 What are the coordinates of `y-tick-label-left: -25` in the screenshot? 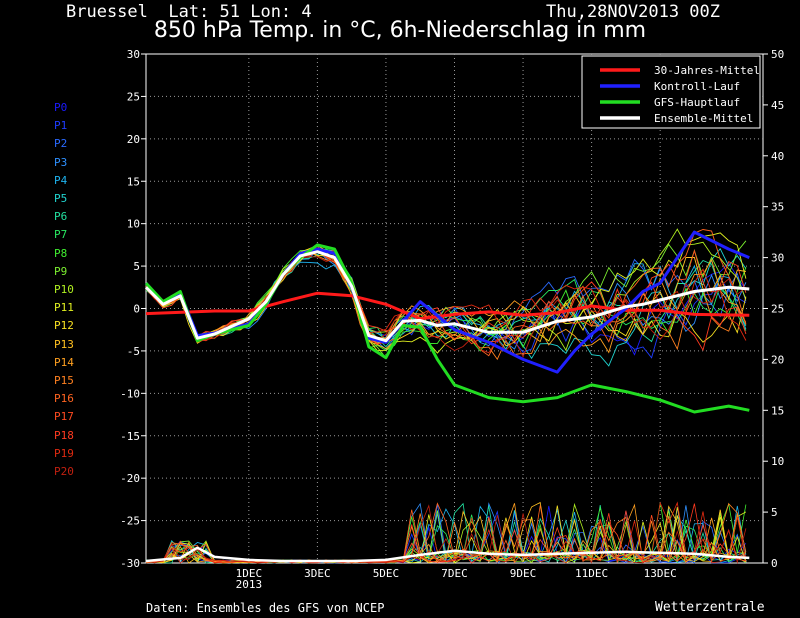 It's located at (130, 521).